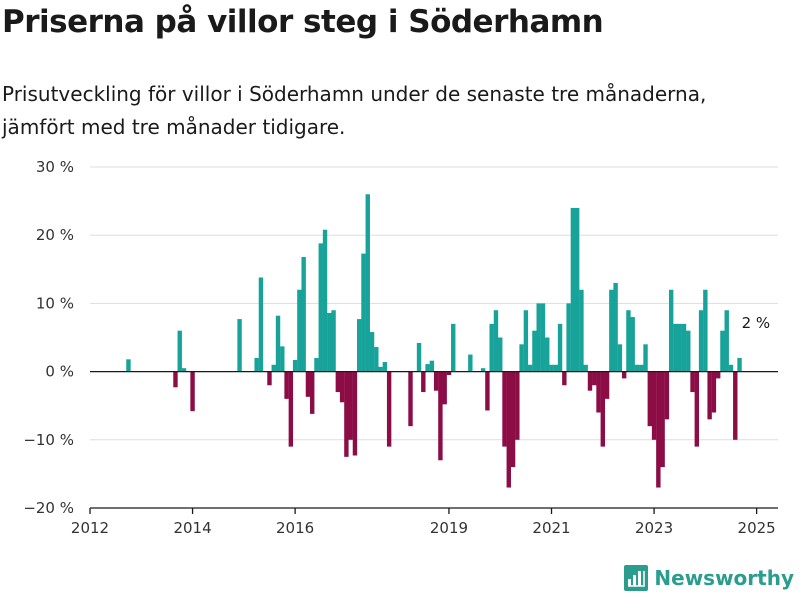 Image resolution: width=800 pixels, height=600 pixels. I want to click on y-tick-label: −20 %, so click(48, 508).